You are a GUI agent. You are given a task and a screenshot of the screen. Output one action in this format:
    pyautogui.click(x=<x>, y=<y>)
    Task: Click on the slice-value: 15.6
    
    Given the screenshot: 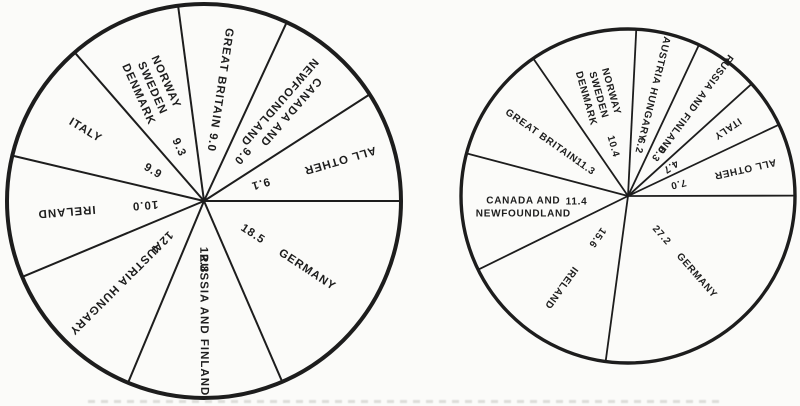 What is the action you would take?
    pyautogui.click(x=597, y=237)
    